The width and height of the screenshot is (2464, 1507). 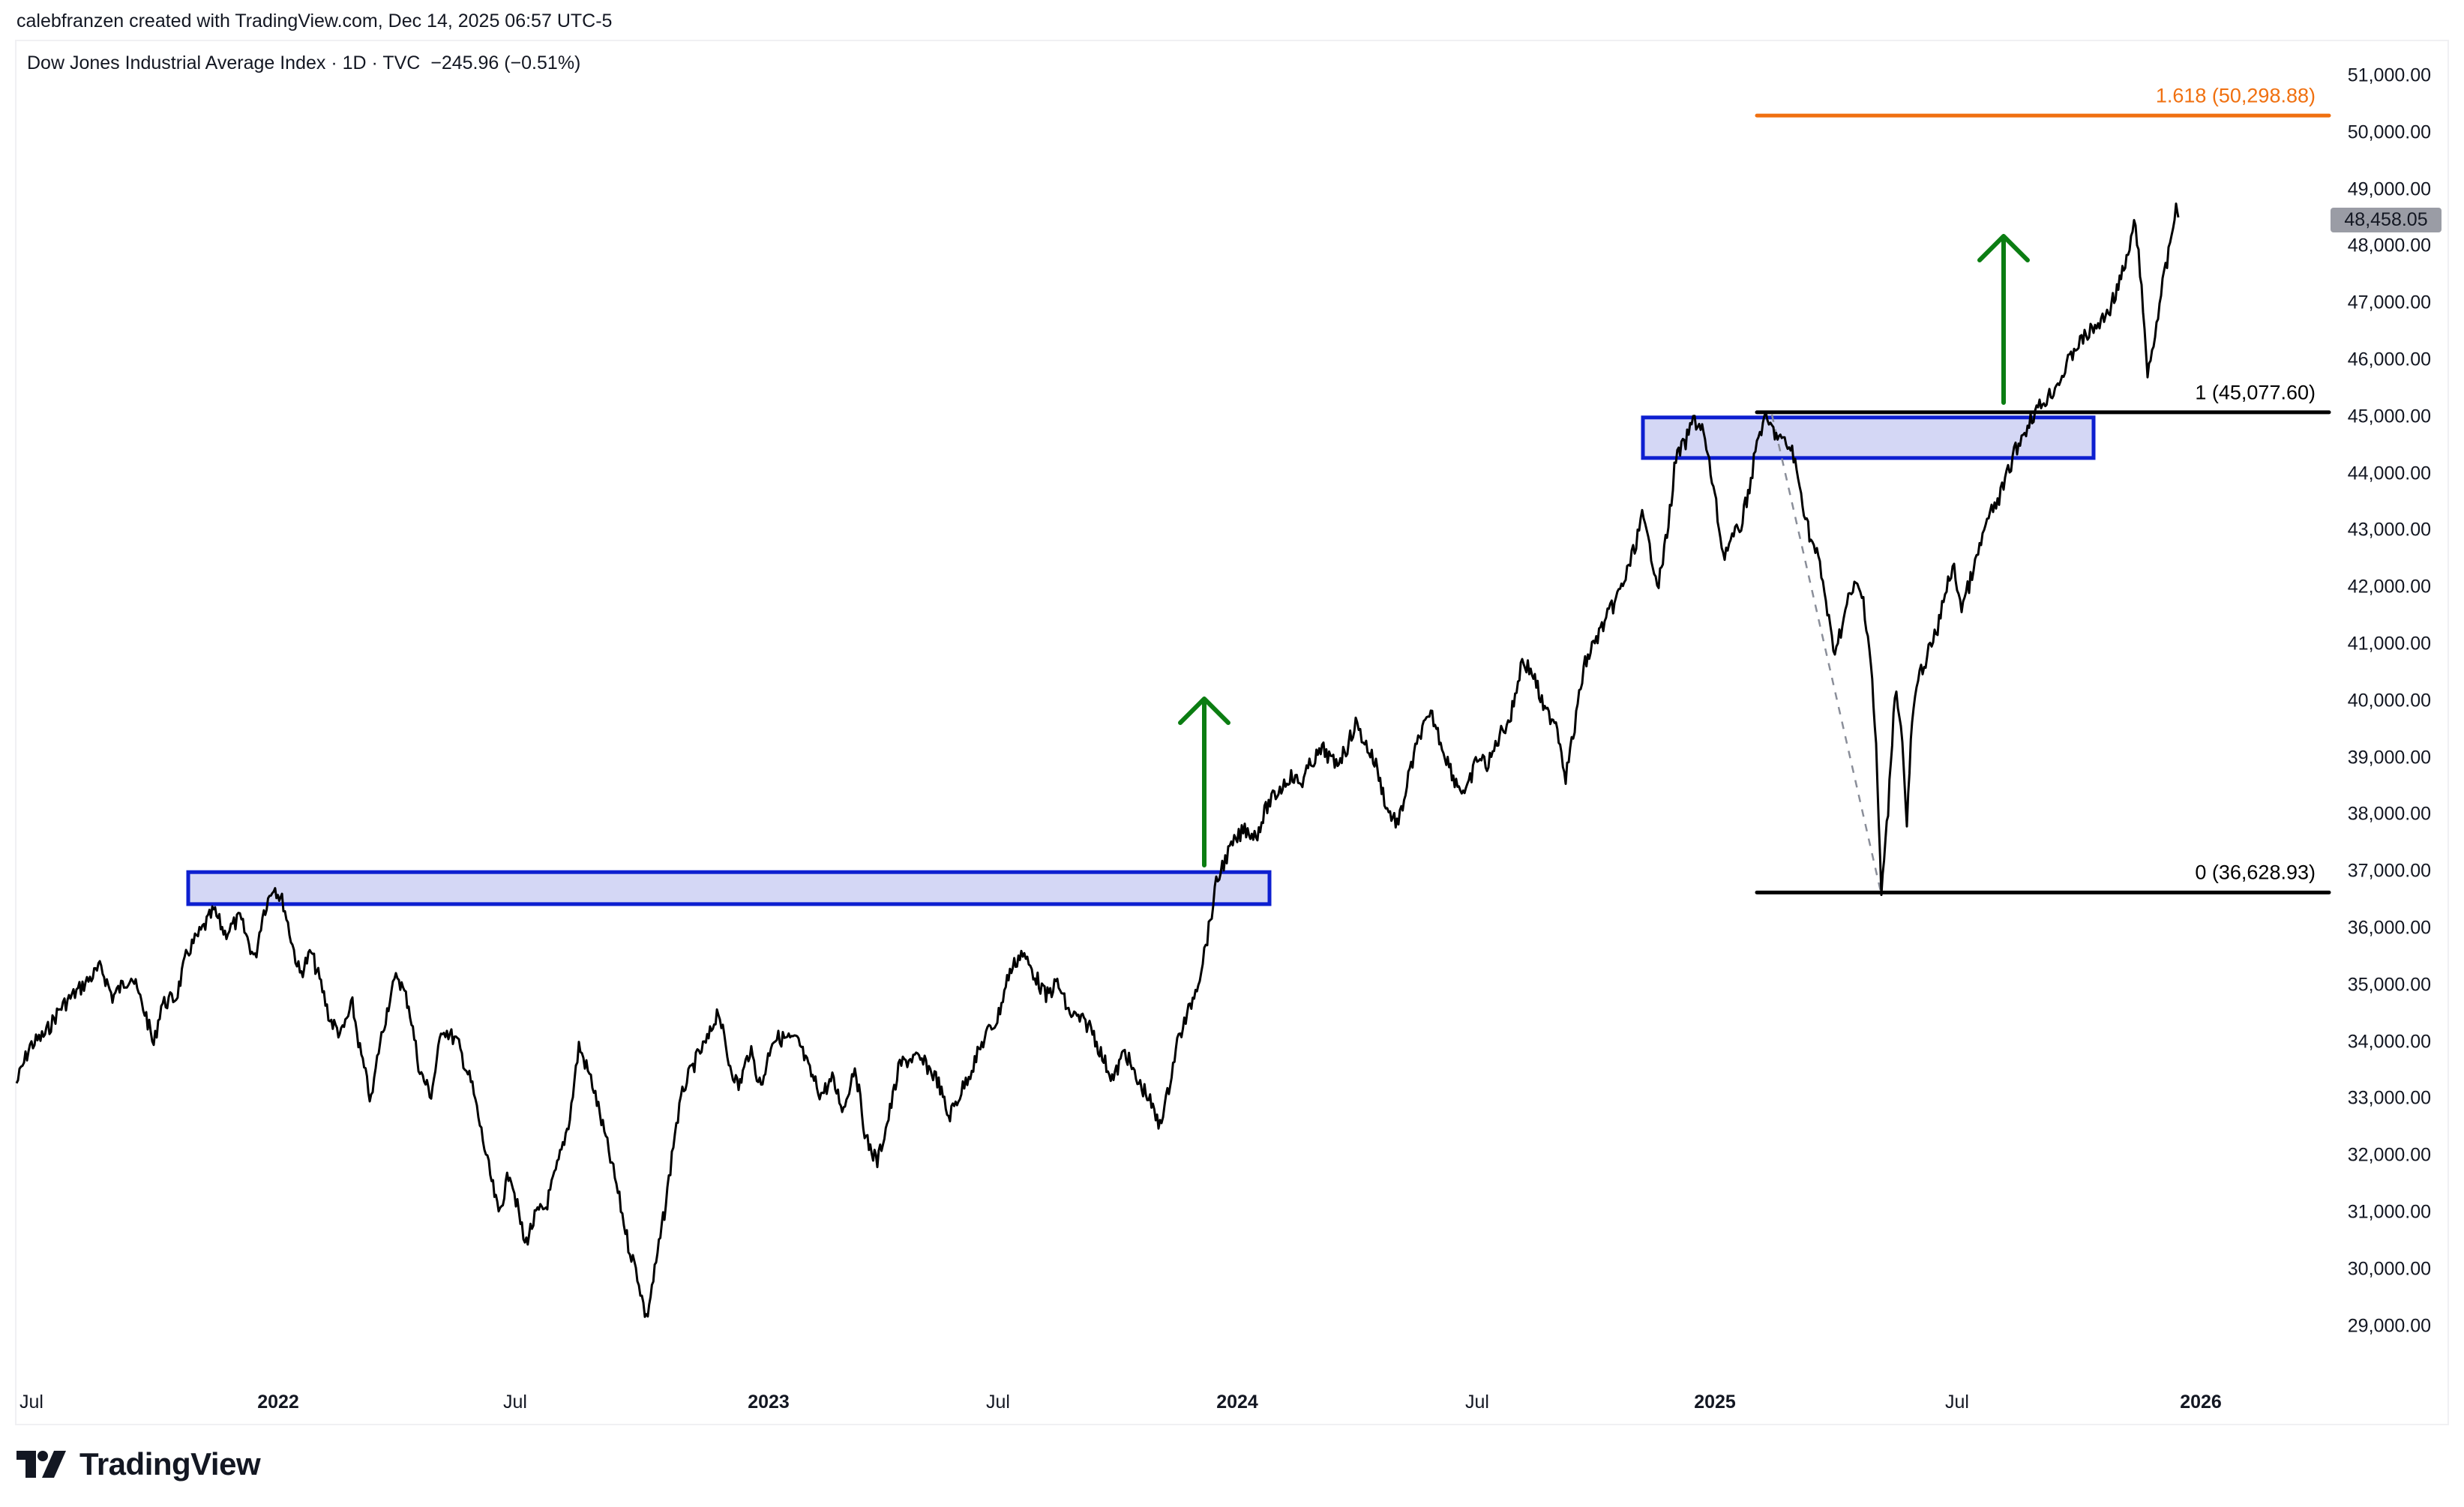 What do you see at coordinates (2389, 359) in the screenshot?
I see `price-axis-tick-label: 46,000.00` at bounding box center [2389, 359].